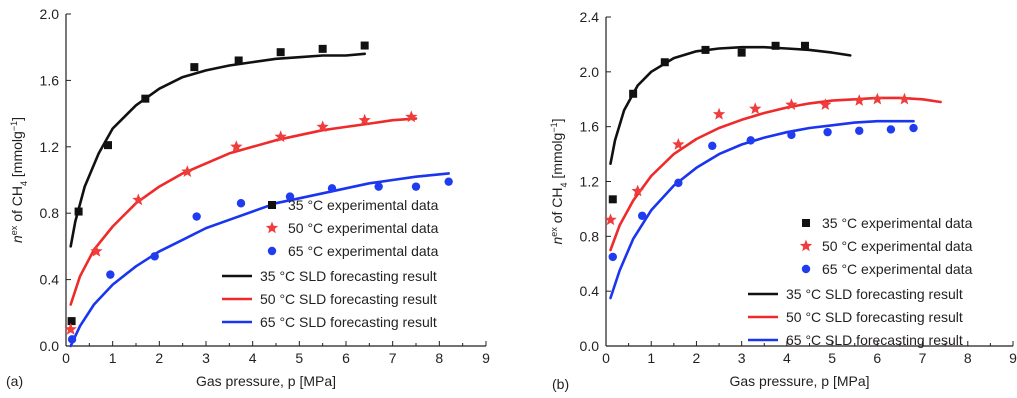 This screenshot has width=1017, height=398. What do you see at coordinates (159, 358) in the screenshot?
I see `x-tick-label: 2` at bounding box center [159, 358].